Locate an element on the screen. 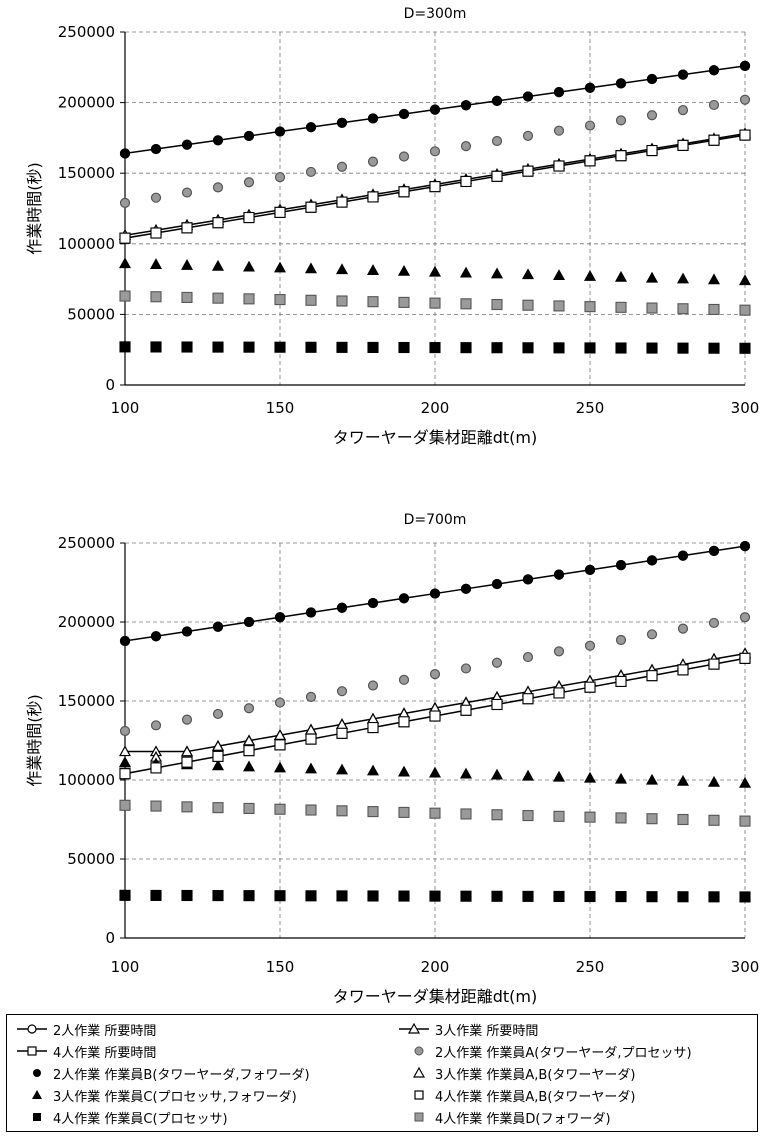  line-open-triangle-icon is located at coordinates (414, 1028).